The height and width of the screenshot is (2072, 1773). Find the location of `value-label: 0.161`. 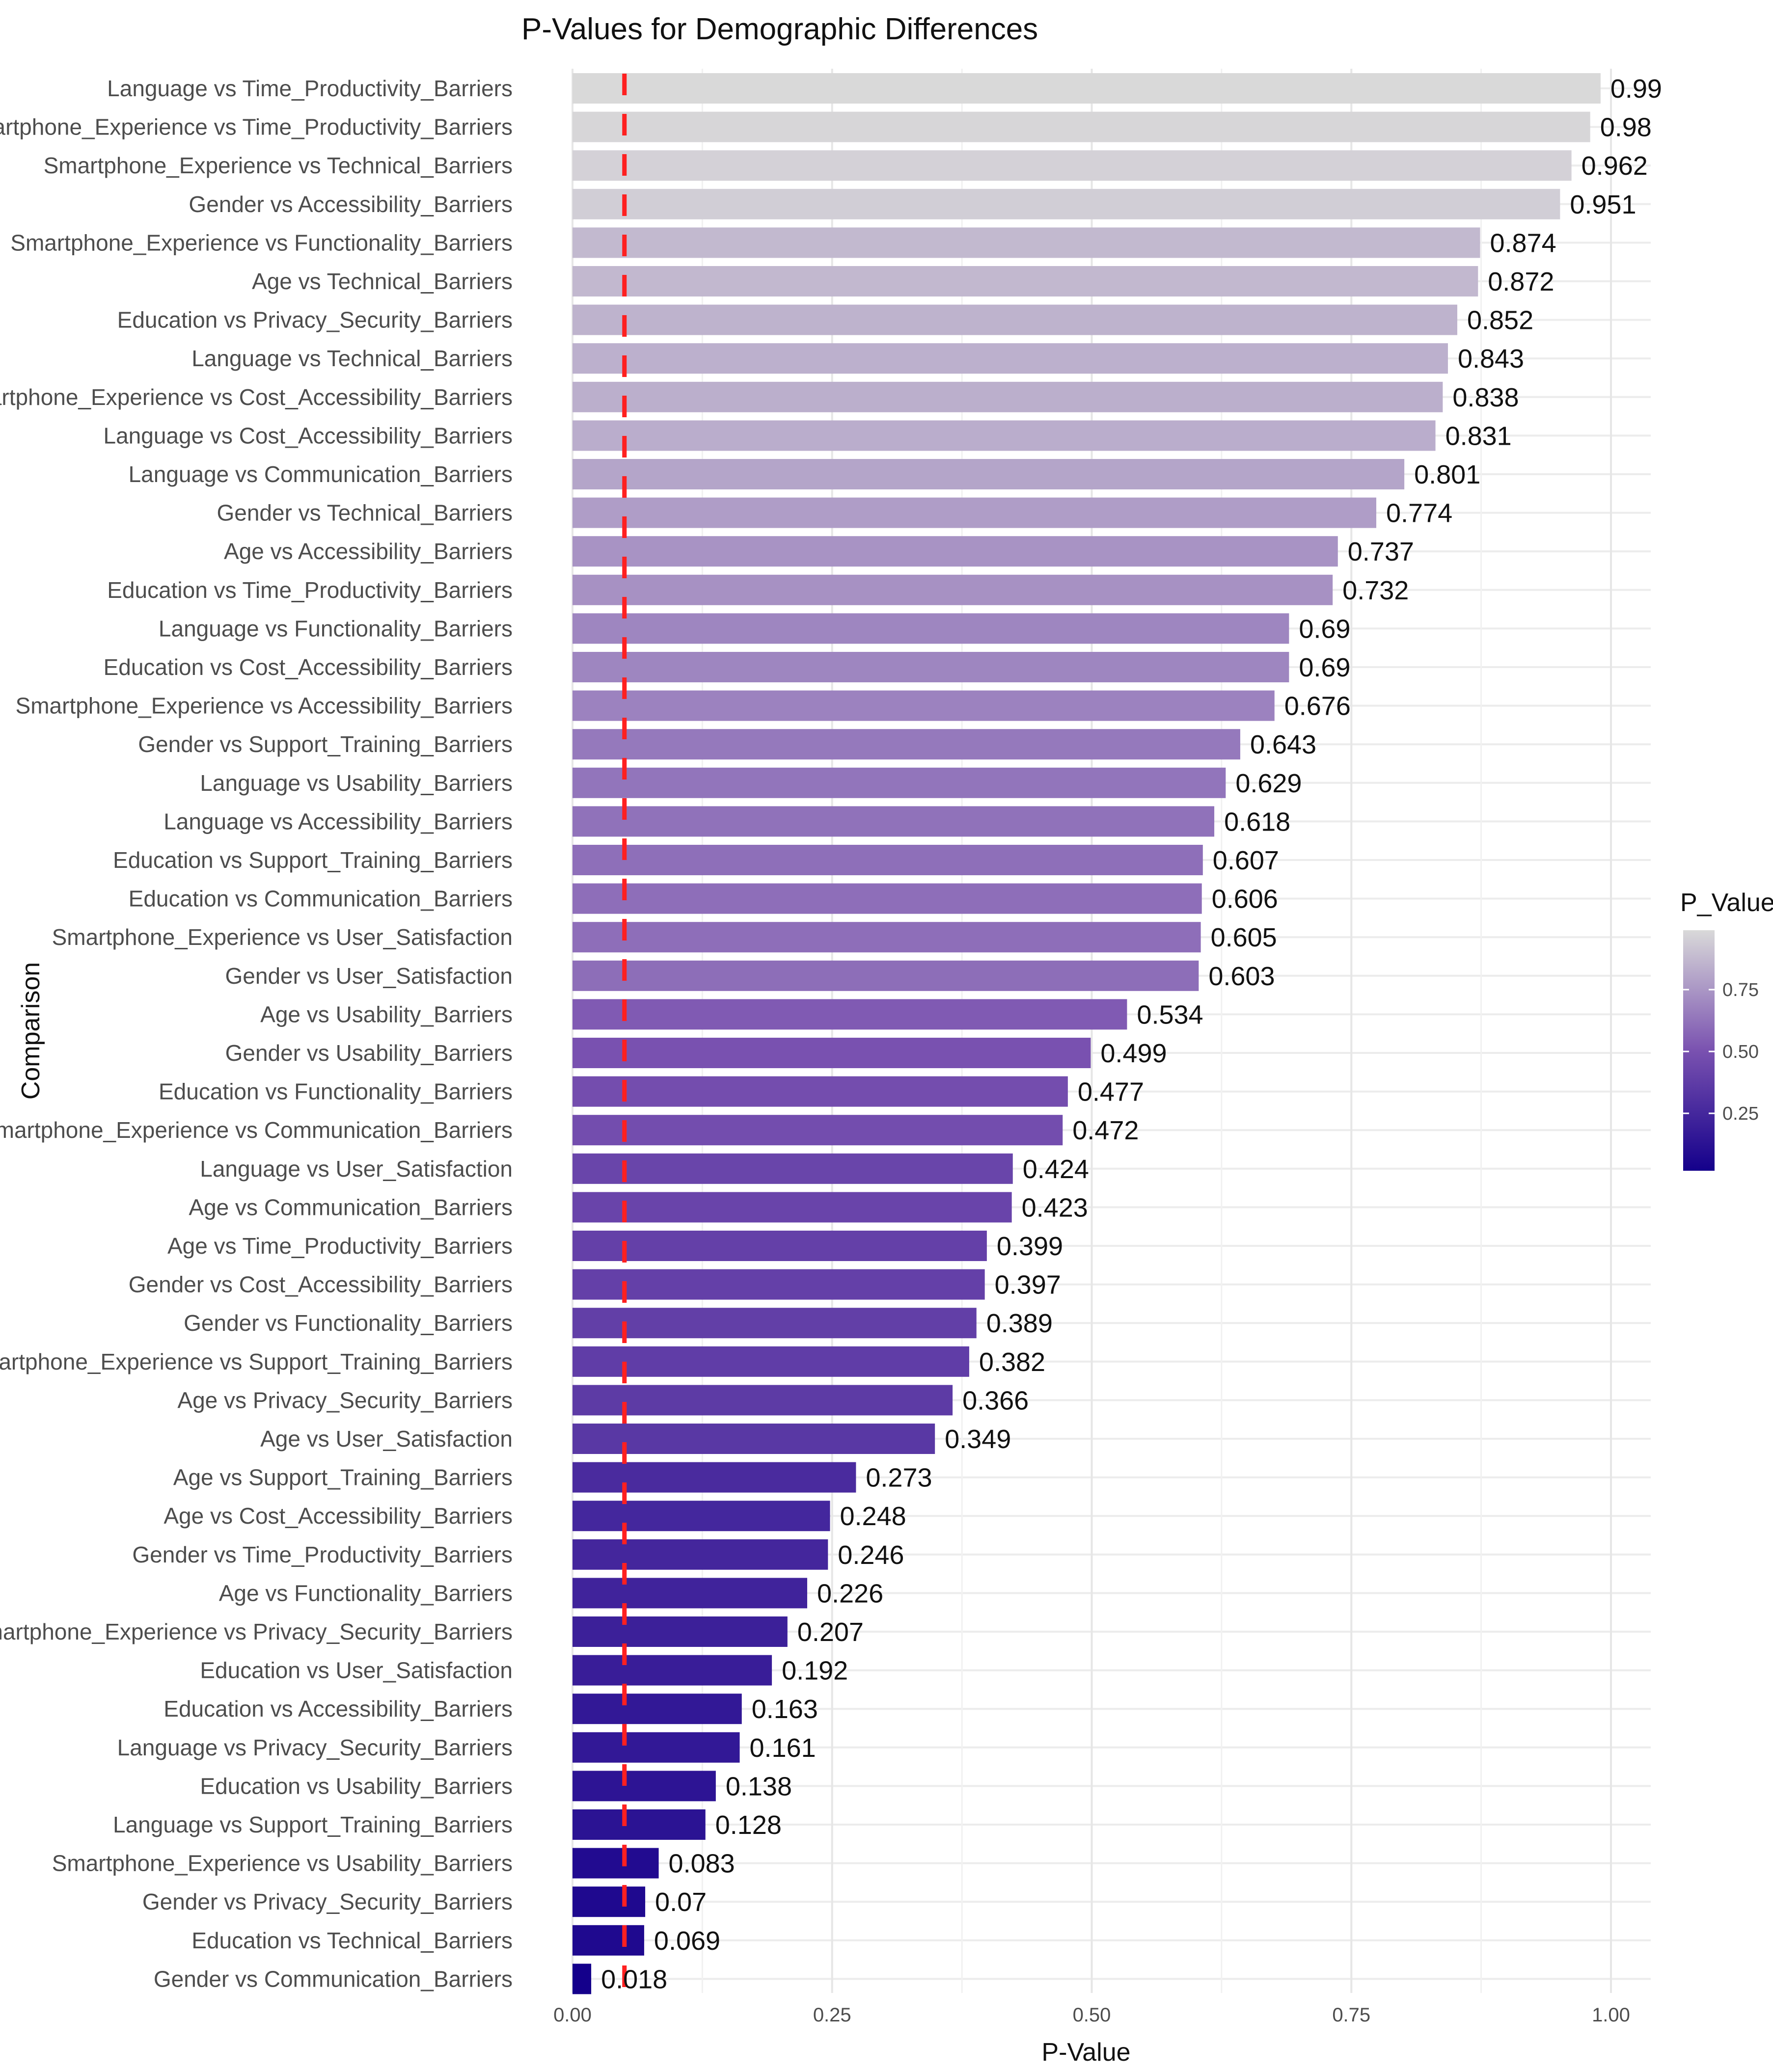

value-label: 0.161 is located at coordinates (783, 1748).